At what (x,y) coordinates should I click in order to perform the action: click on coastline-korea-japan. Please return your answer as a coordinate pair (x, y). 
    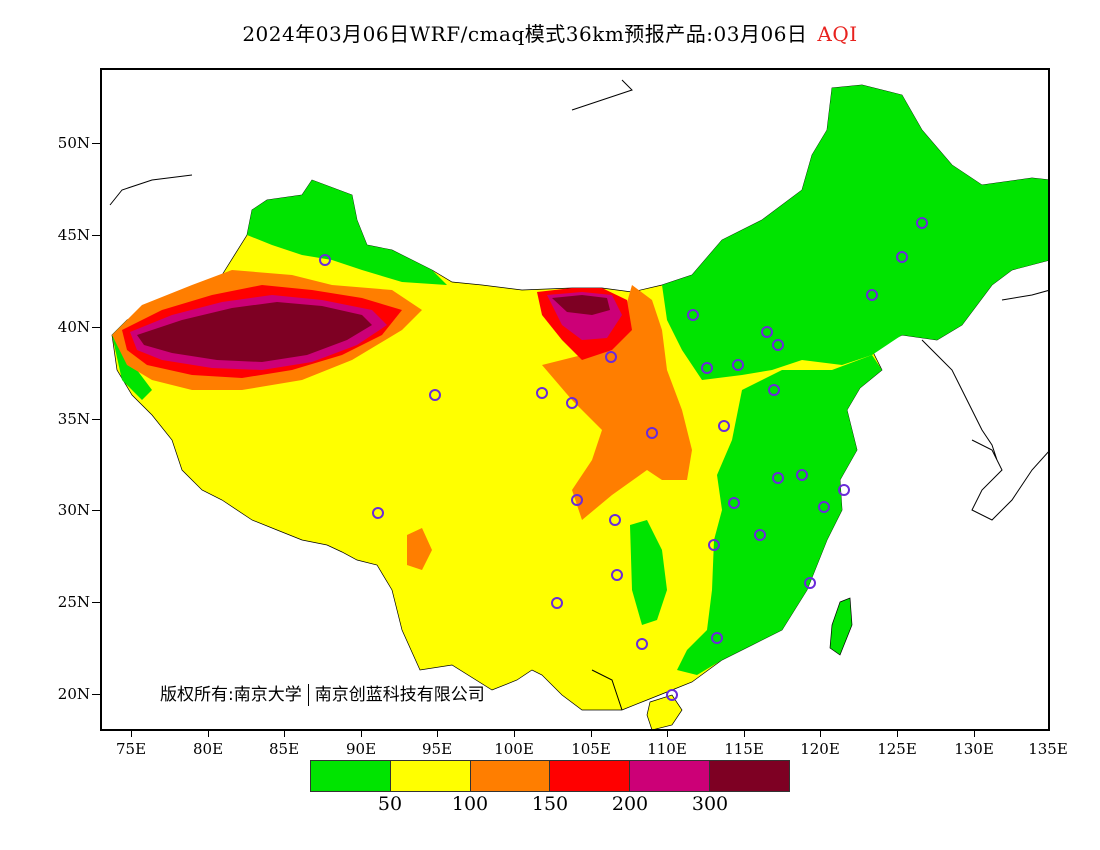
    Looking at the image, I should click on (984, 405).